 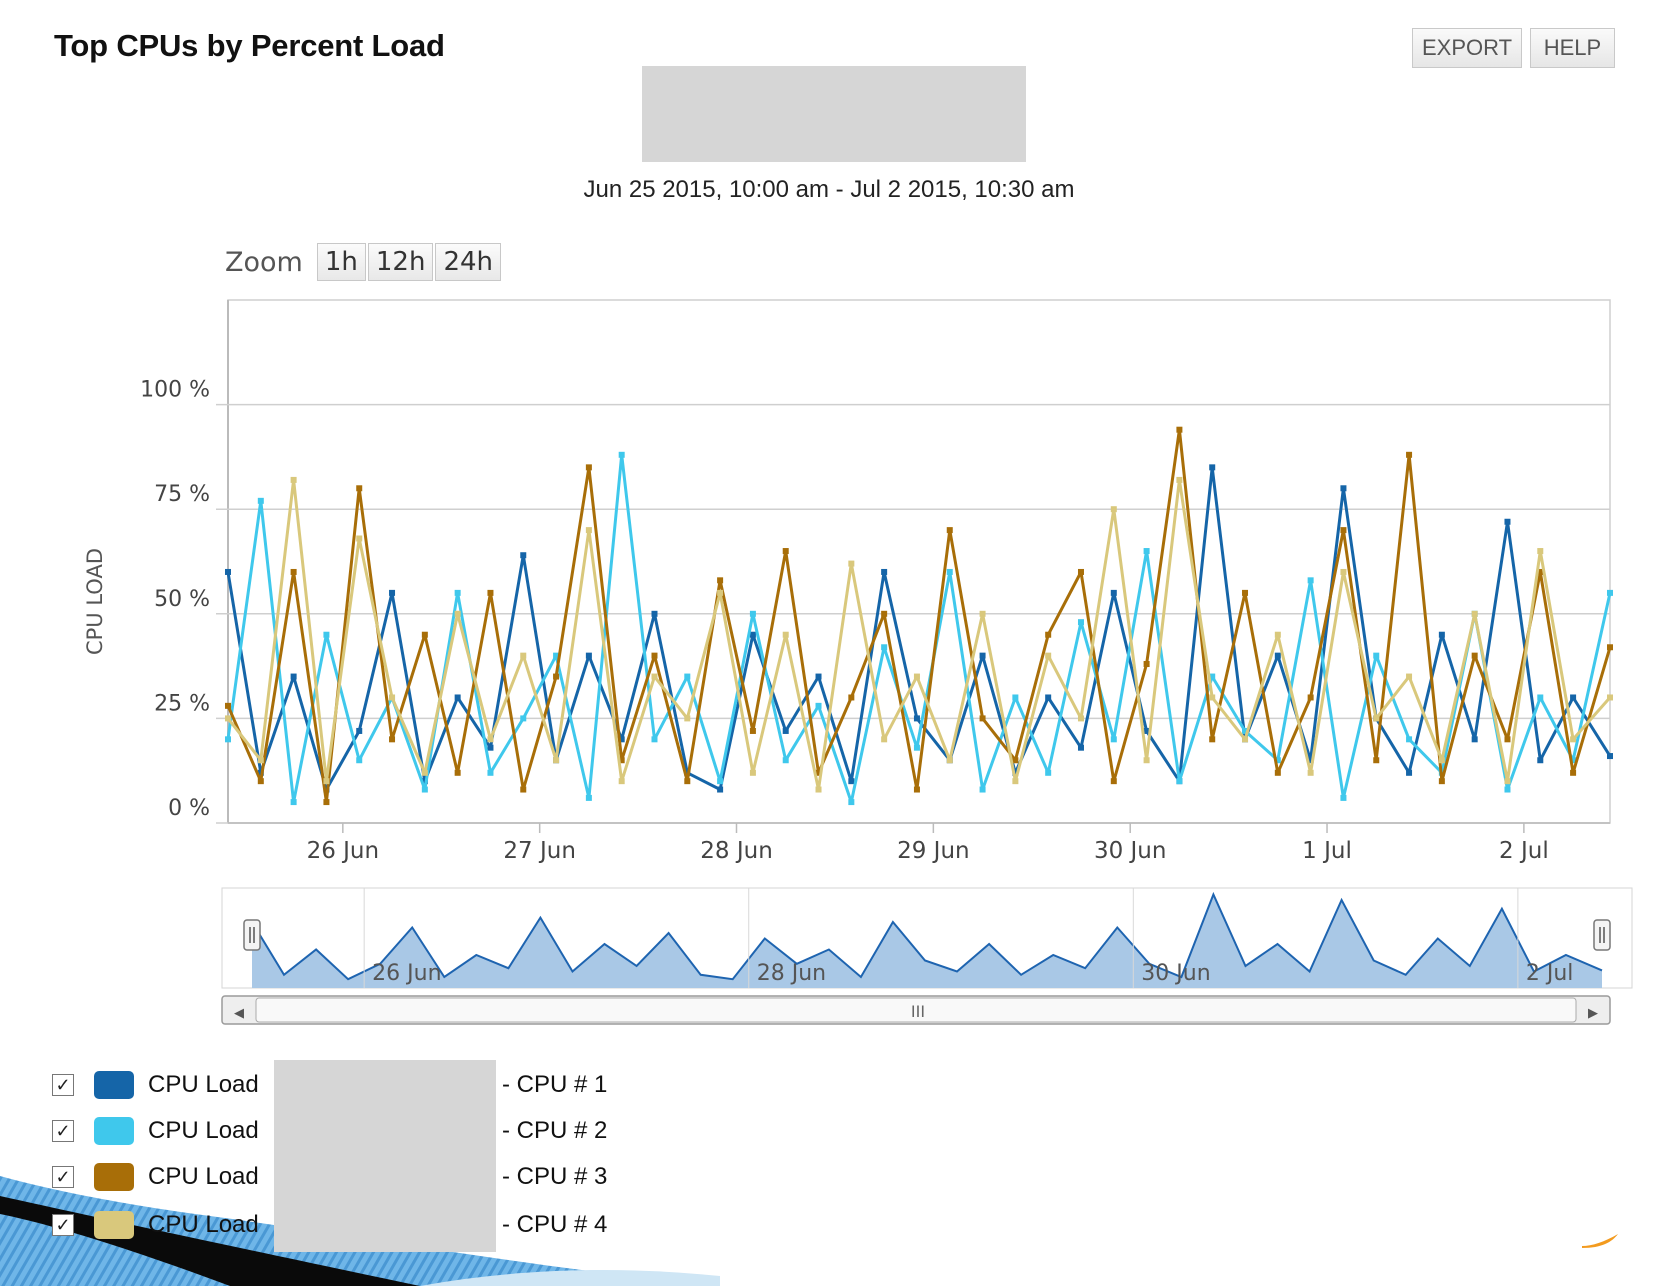 I want to click on navigator-handle-left, so click(x=252, y=935).